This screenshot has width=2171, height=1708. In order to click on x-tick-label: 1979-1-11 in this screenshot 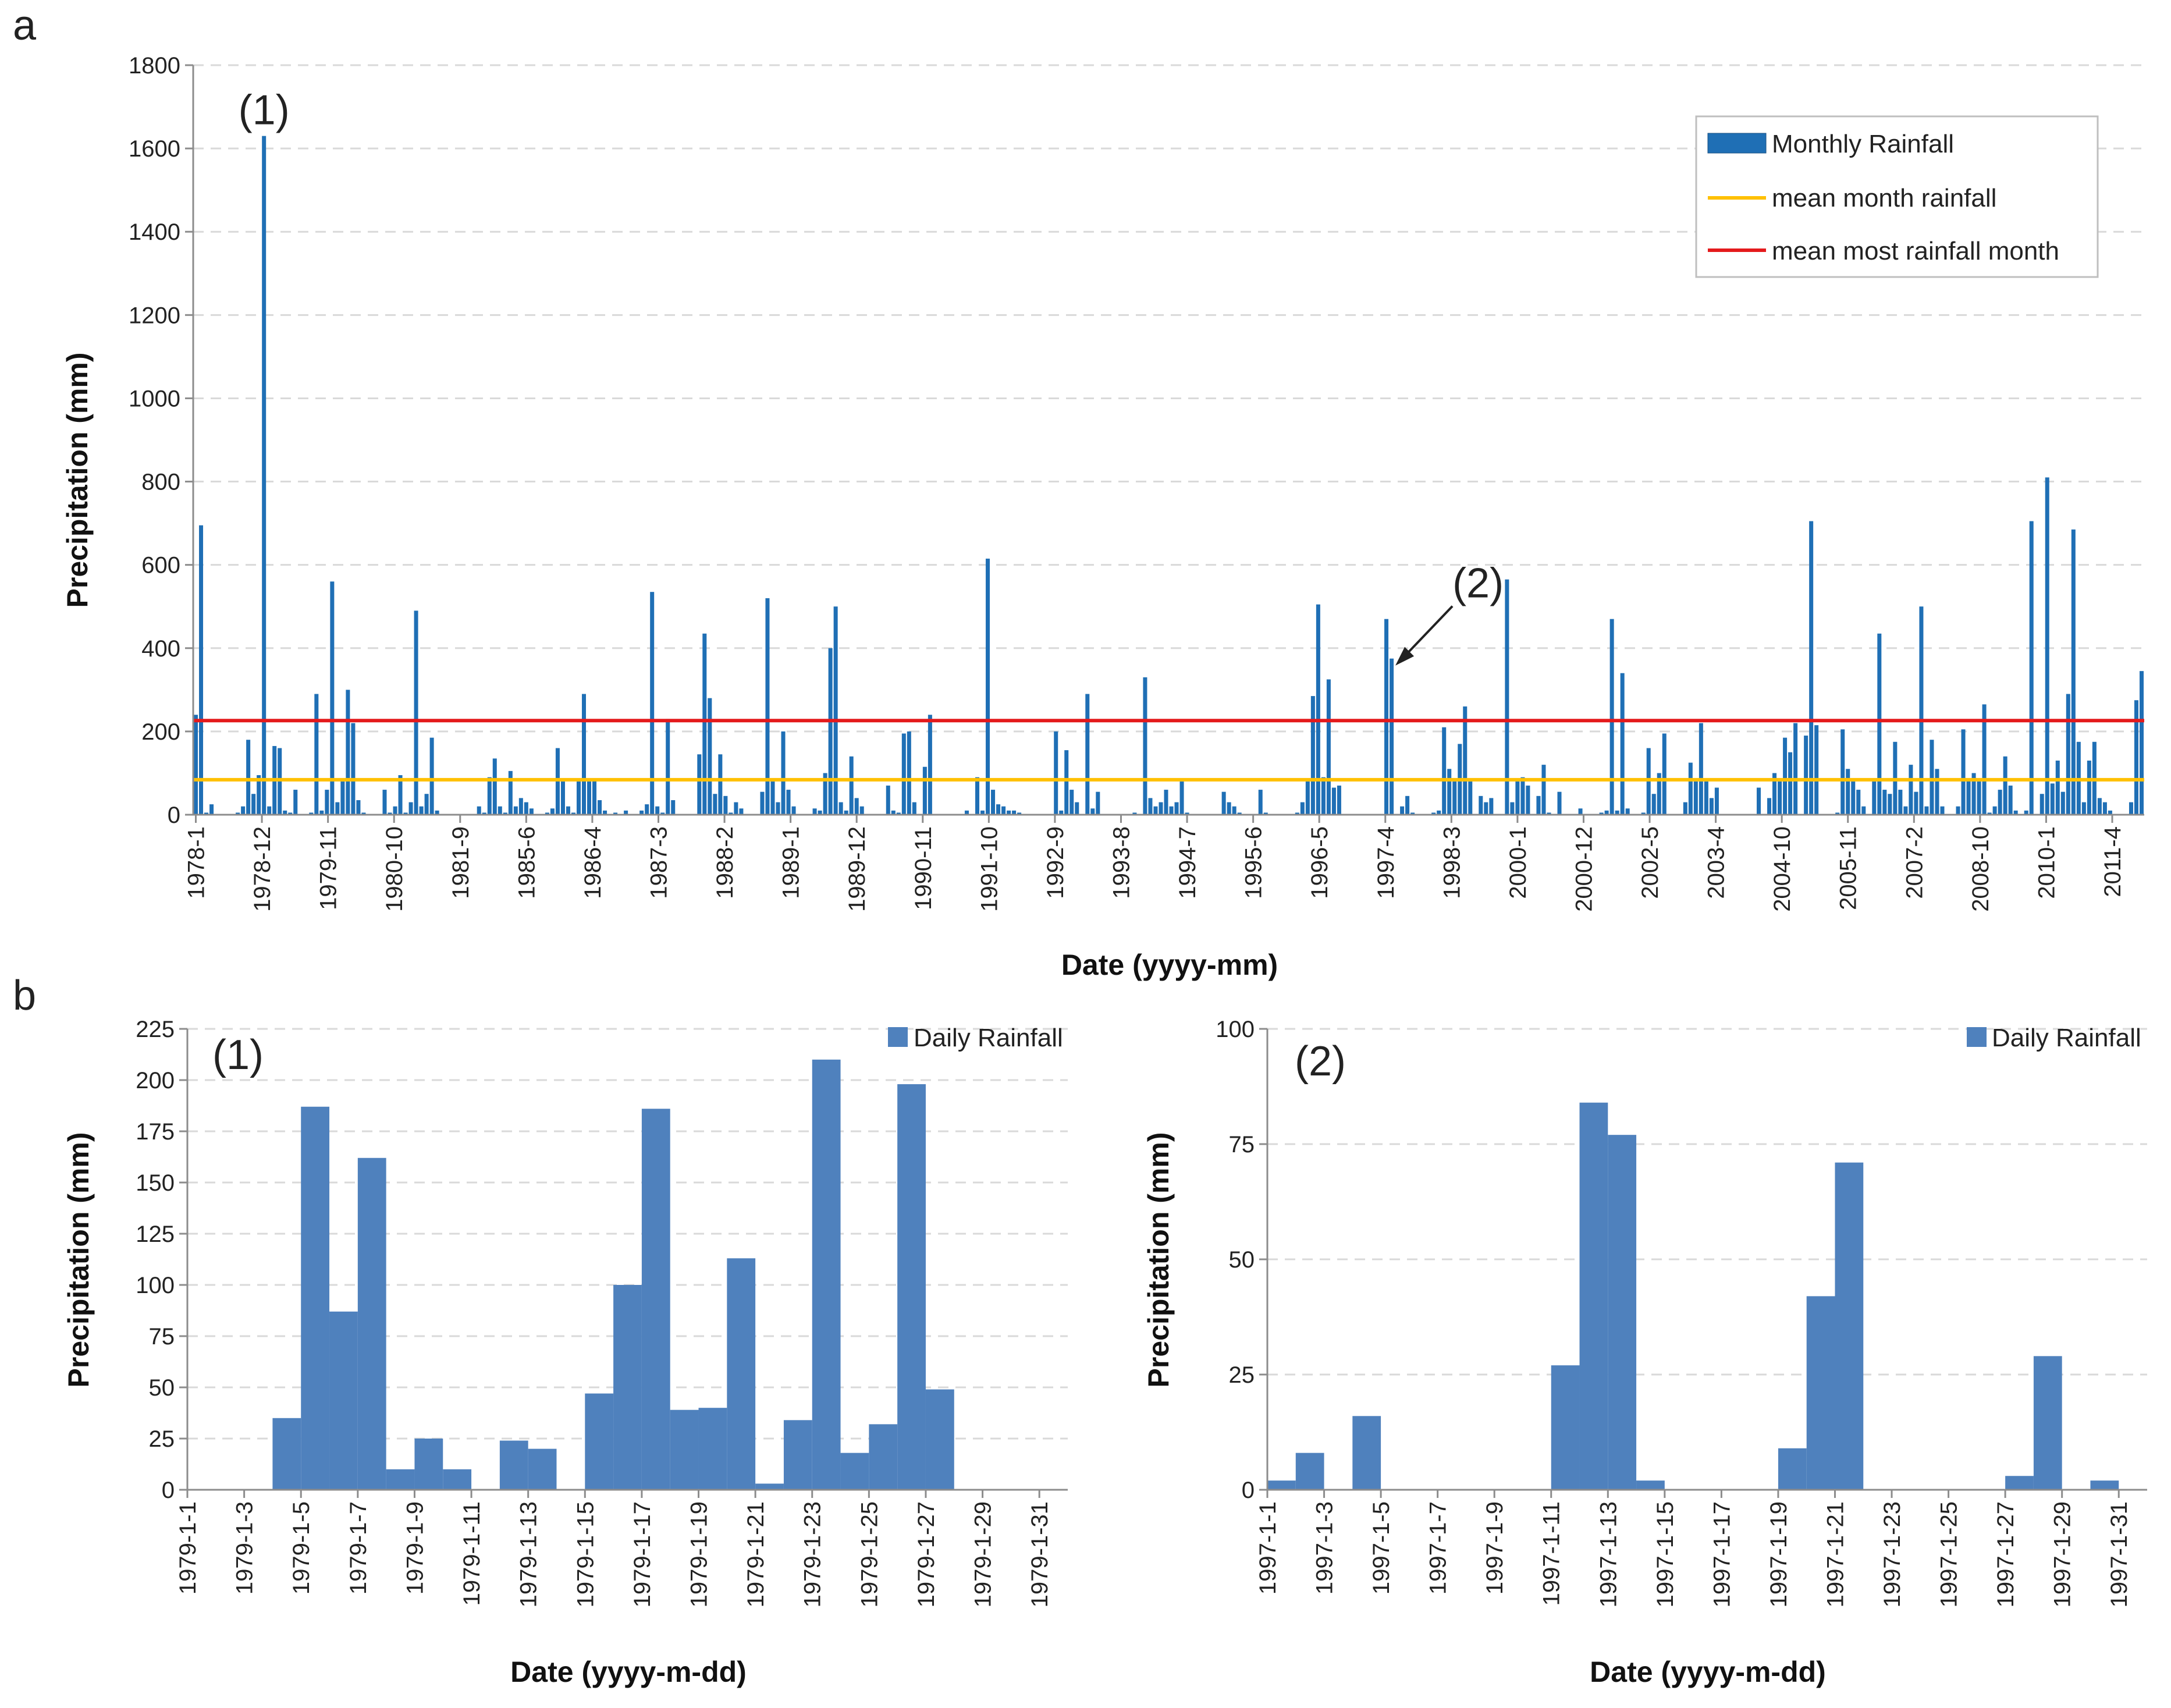, I will do `click(472, 1554)`.